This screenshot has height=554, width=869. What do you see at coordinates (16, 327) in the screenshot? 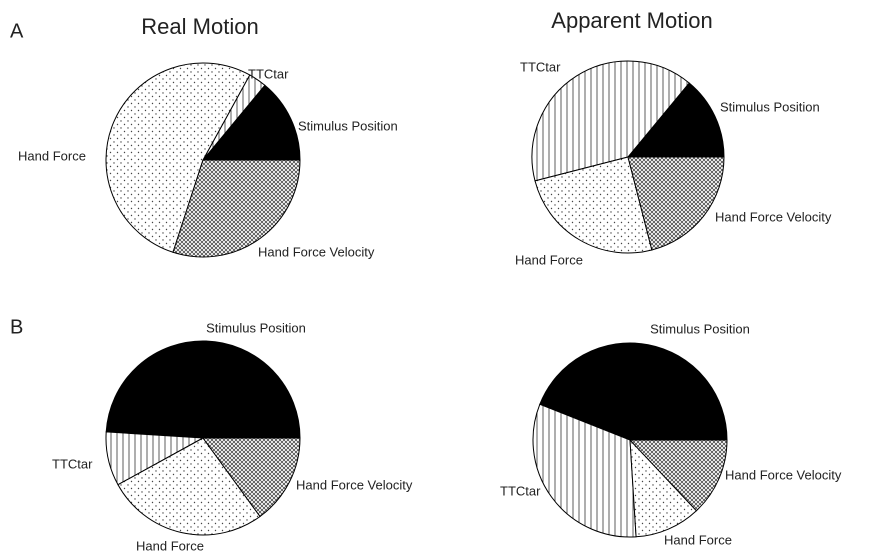
I see `panel-label: B` at bounding box center [16, 327].